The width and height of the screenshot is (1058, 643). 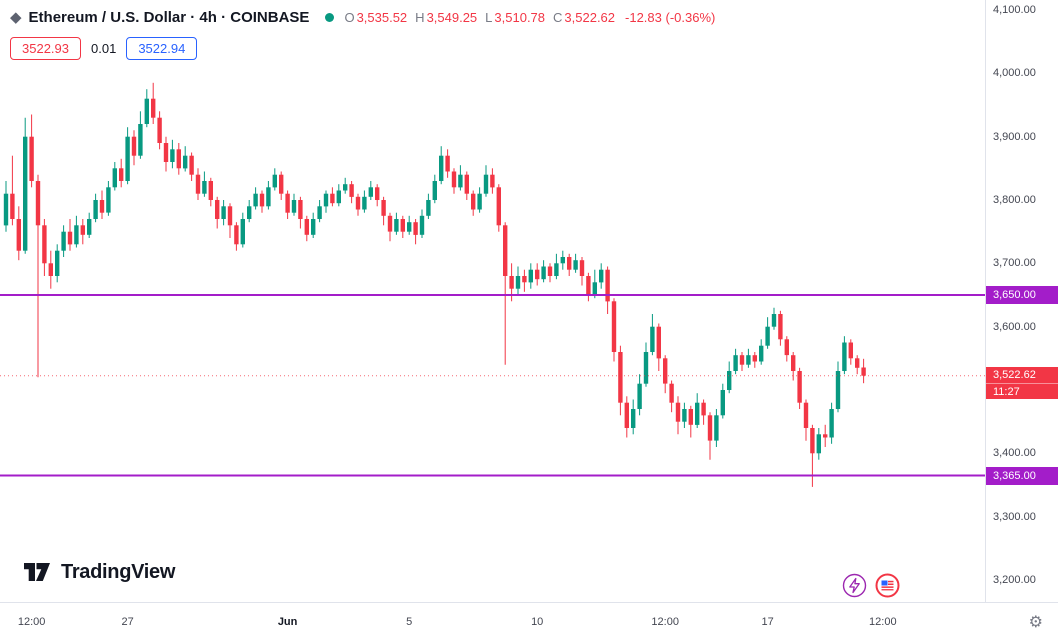 What do you see at coordinates (98, 572) in the screenshot?
I see `tradingview-logo: TradingView` at bounding box center [98, 572].